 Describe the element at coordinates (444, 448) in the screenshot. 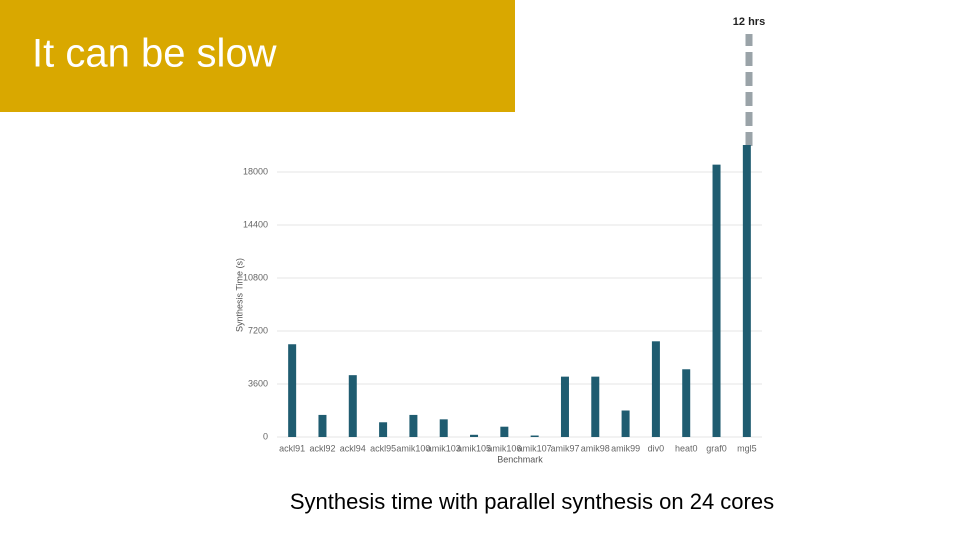

I see `x-tick-label: amik103` at that location.